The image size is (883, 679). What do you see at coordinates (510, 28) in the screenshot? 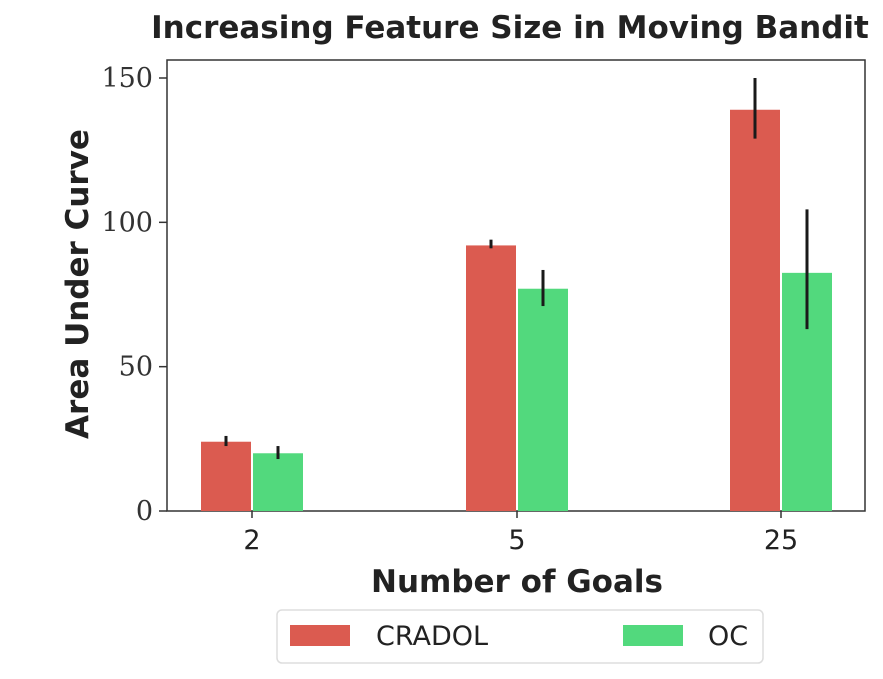
I see `chart-title: Increasing Feature Size in Moving Bandit` at bounding box center [510, 28].